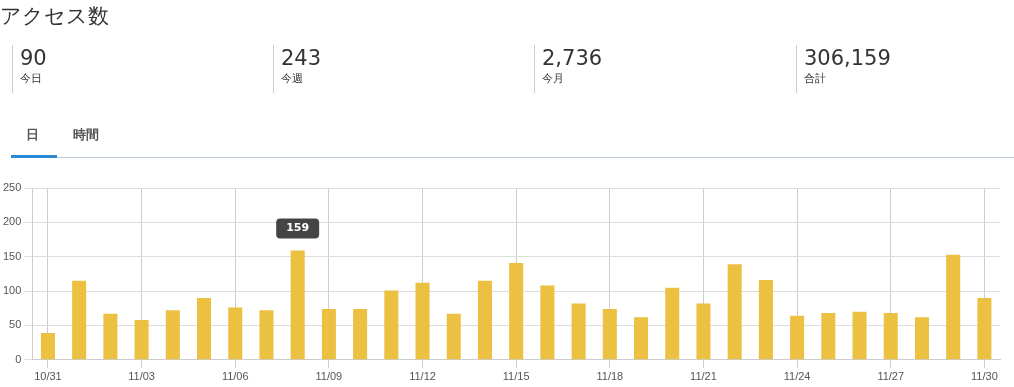  What do you see at coordinates (516, 376) in the screenshot?
I see `x-tick-label: 11/15` at bounding box center [516, 376].